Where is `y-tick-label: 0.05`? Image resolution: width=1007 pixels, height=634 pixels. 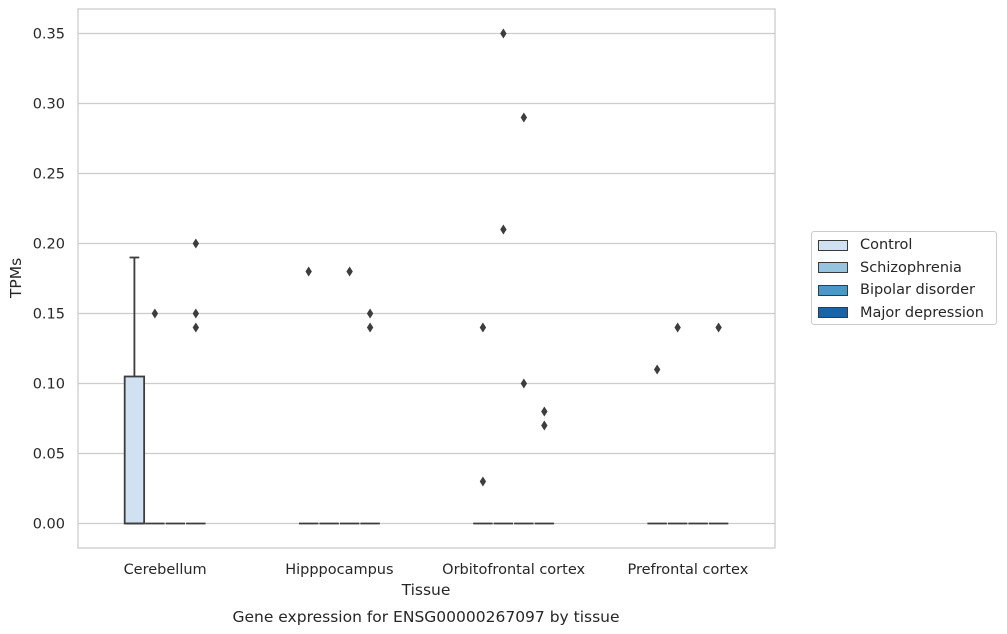 y-tick-label: 0.05 is located at coordinates (49, 455).